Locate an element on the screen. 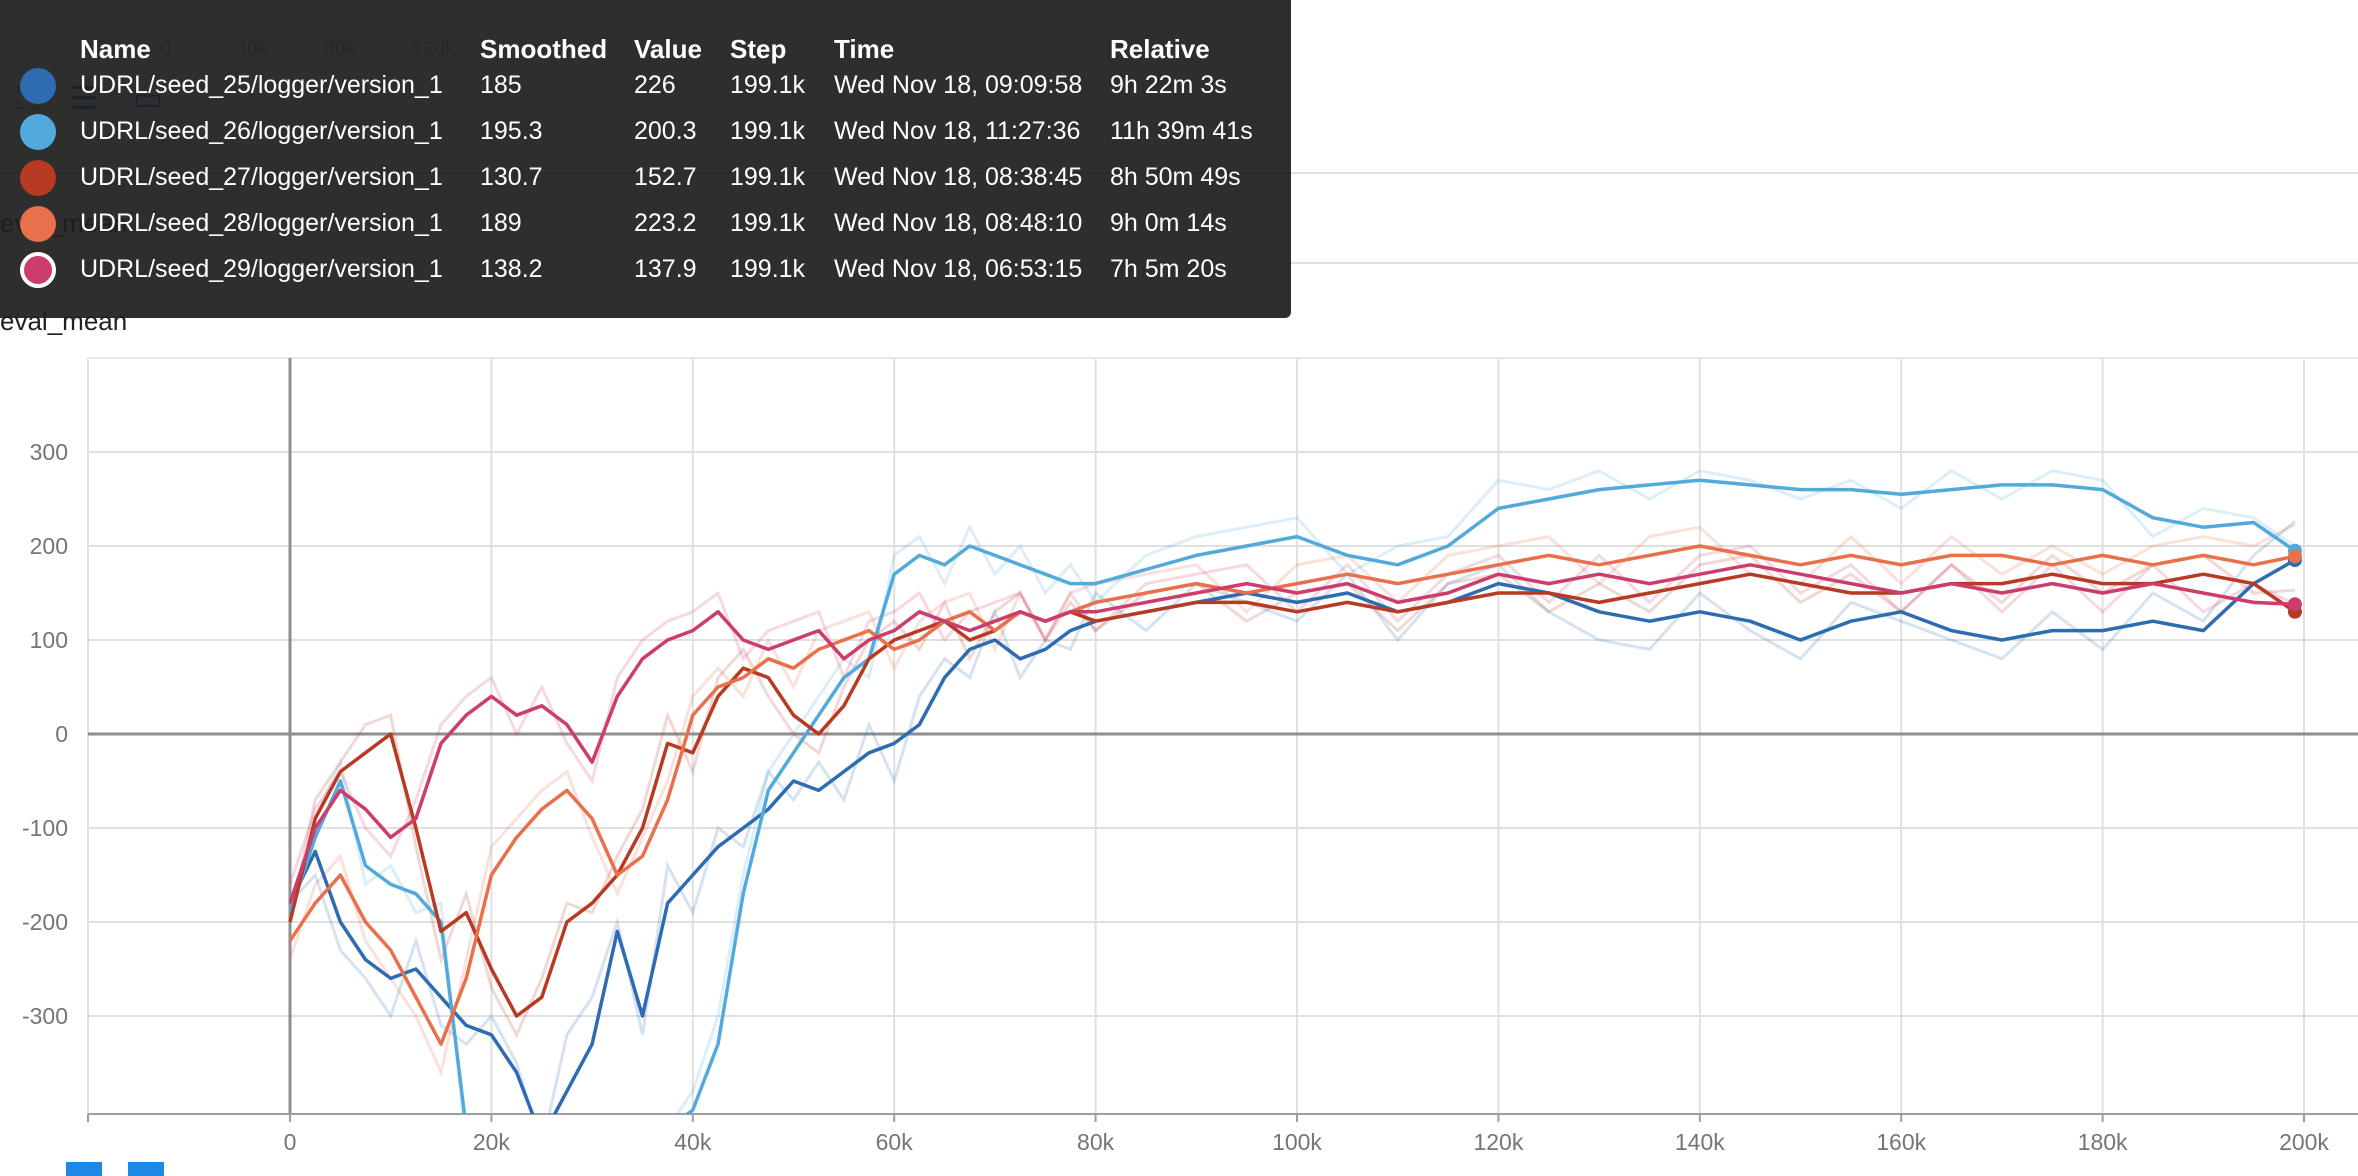 The height and width of the screenshot is (1176, 2358). tooltip-smoothed: 185 is located at coordinates (501, 85).